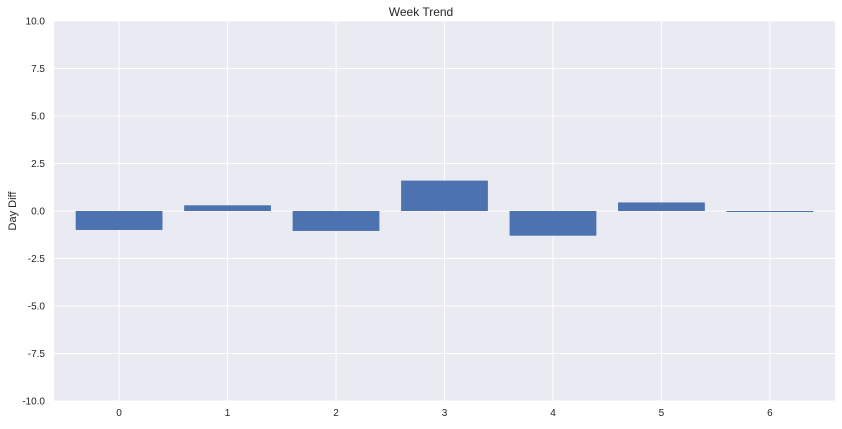 The height and width of the screenshot is (429, 842). Describe the element at coordinates (13, 211) in the screenshot. I see `y-axis-label: Day Diff` at that location.